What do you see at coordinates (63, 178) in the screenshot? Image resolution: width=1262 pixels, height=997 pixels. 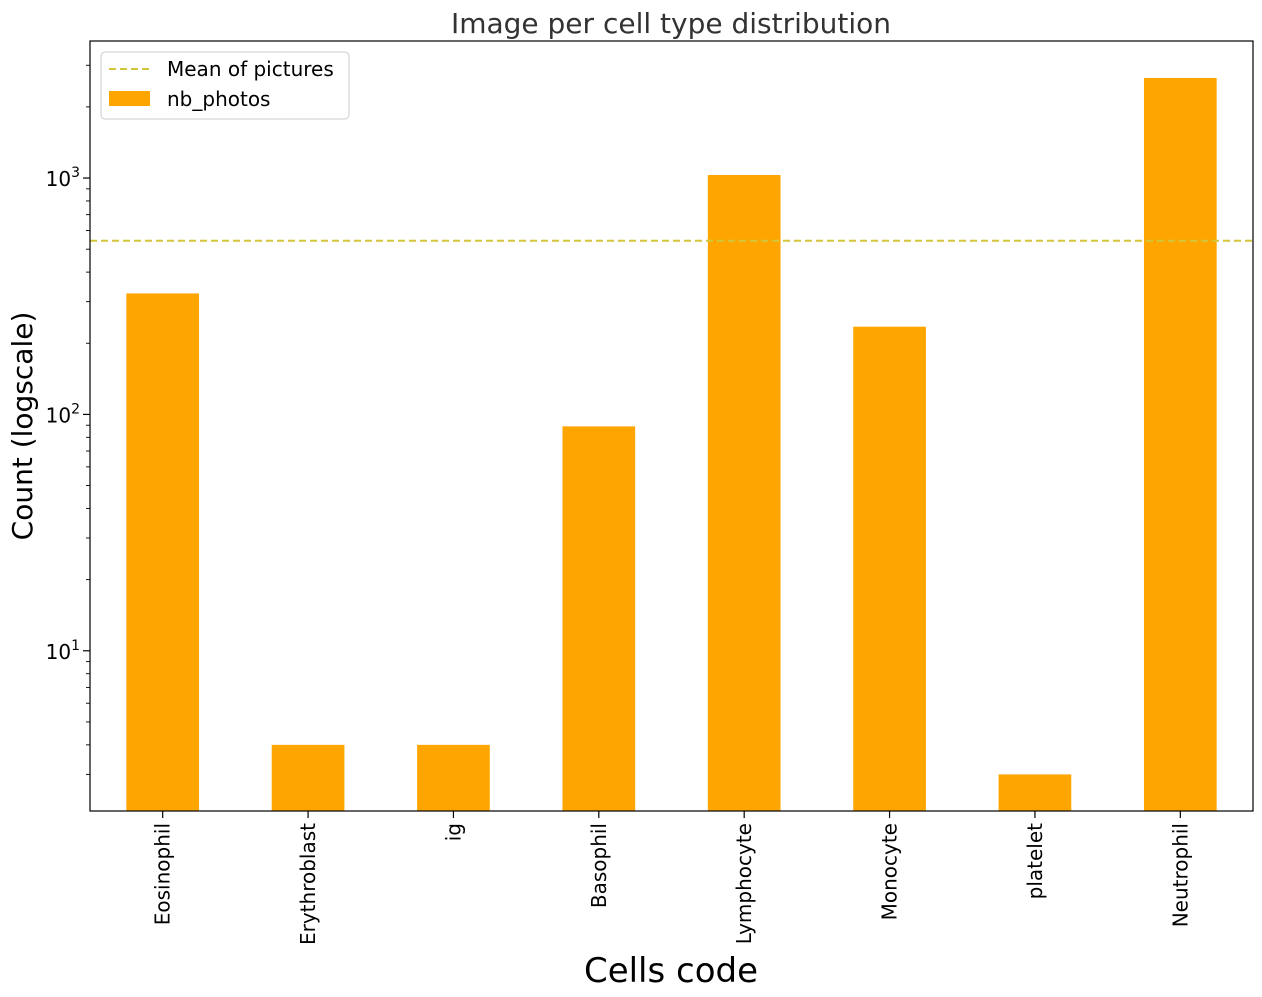 I see `y-tick-label: 10³` at bounding box center [63, 178].